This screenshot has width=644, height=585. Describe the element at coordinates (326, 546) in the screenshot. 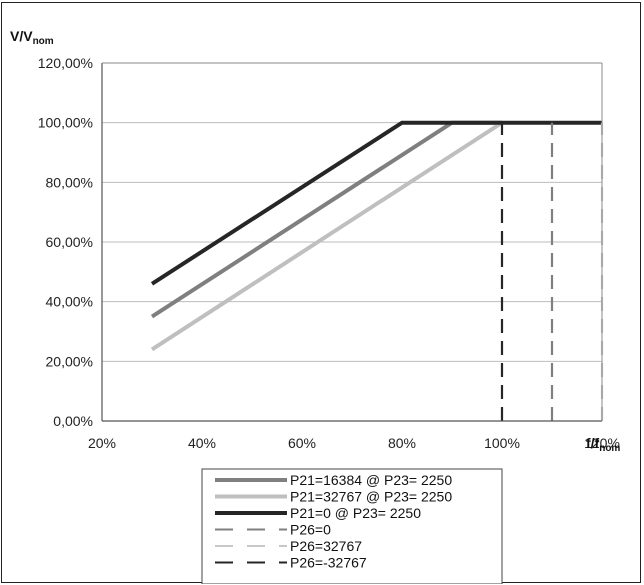

I see `legend-label-5: P26=32767` at that location.